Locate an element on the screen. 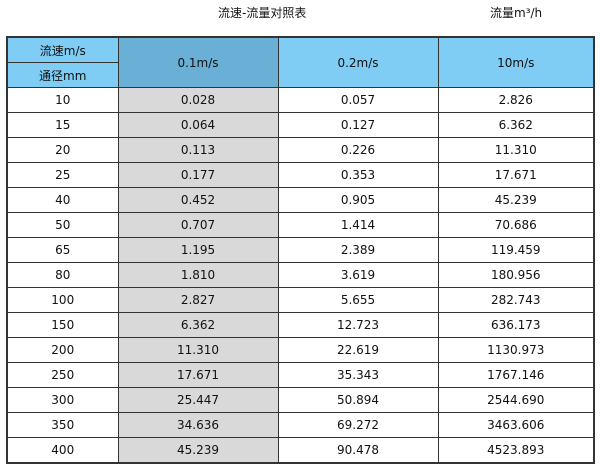  flow-cell: 0.177 is located at coordinates (198, 175).